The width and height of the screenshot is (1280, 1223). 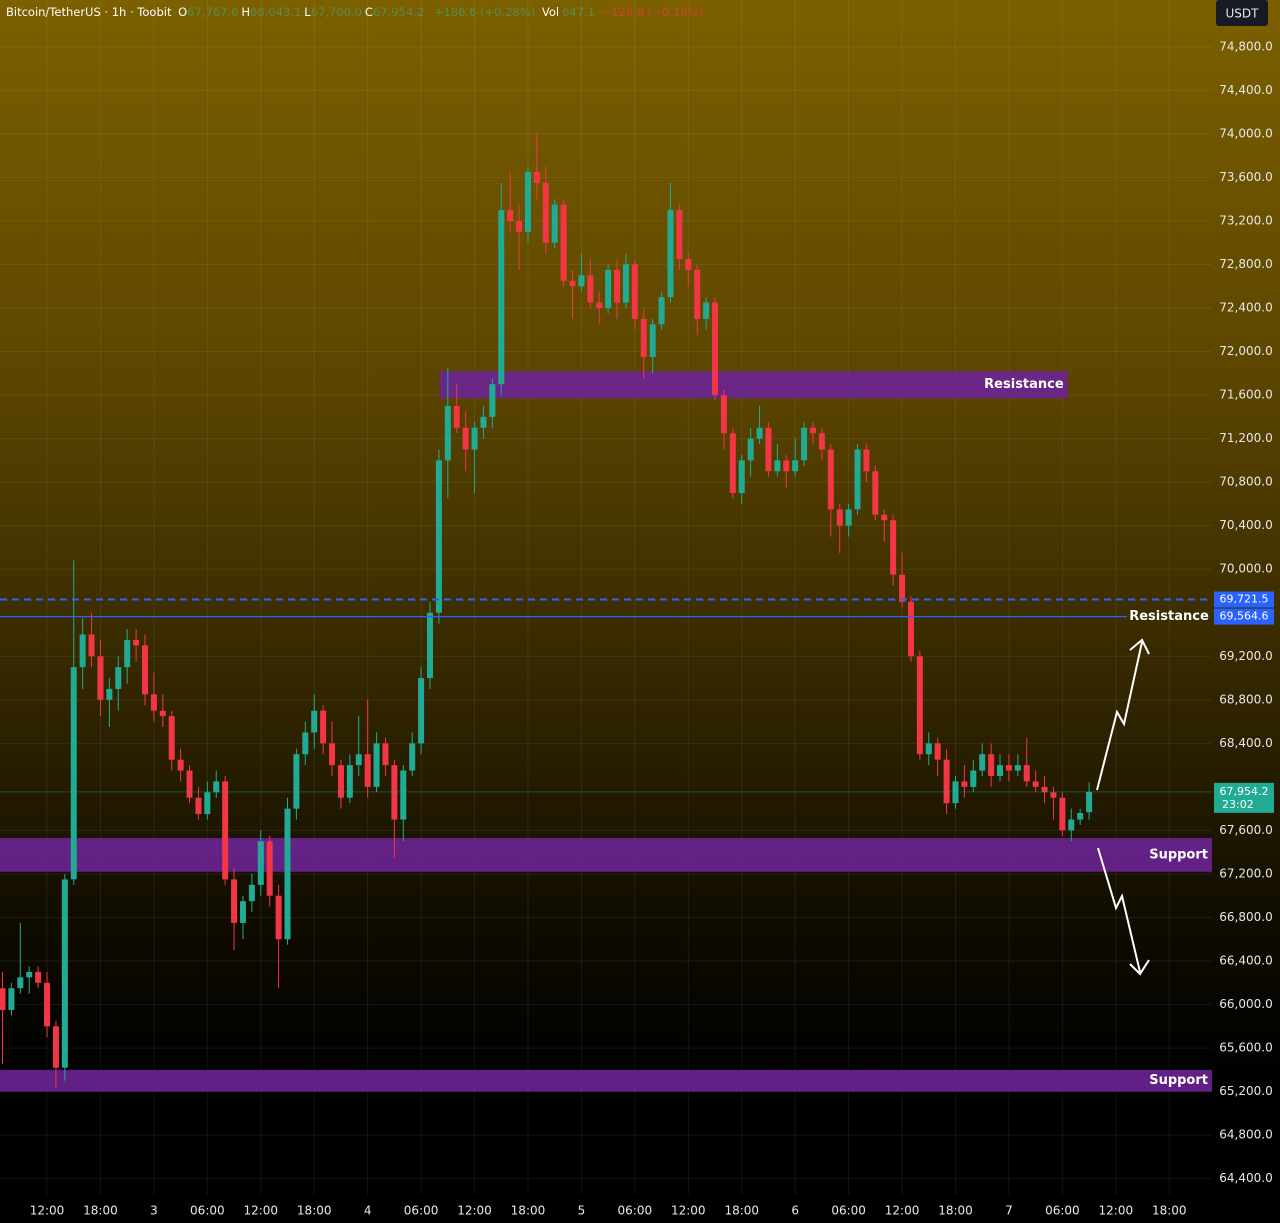 I want to click on currency-label: USDT, so click(x=1243, y=14).